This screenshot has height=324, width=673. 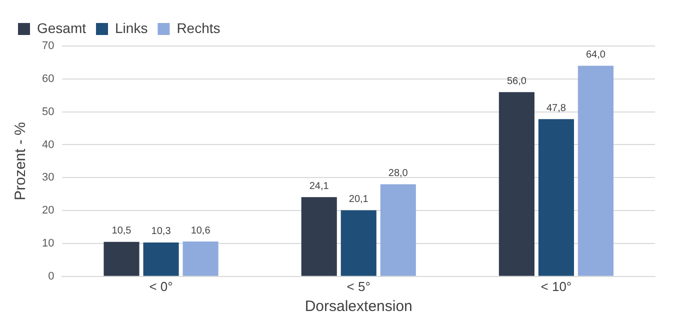 What do you see at coordinates (122, 231) in the screenshot?
I see `data-label: 10,5` at bounding box center [122, 231].